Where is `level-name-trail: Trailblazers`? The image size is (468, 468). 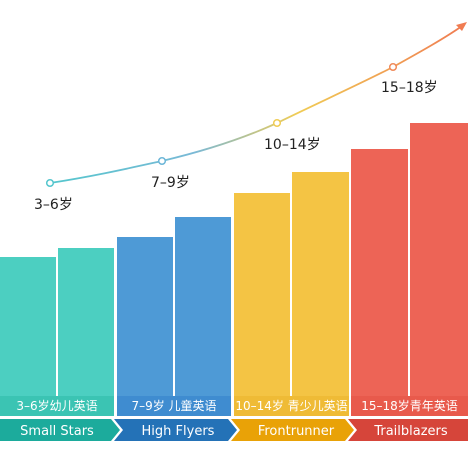 level-name-trail: Trailblazers is located at coordinates (410, 431).